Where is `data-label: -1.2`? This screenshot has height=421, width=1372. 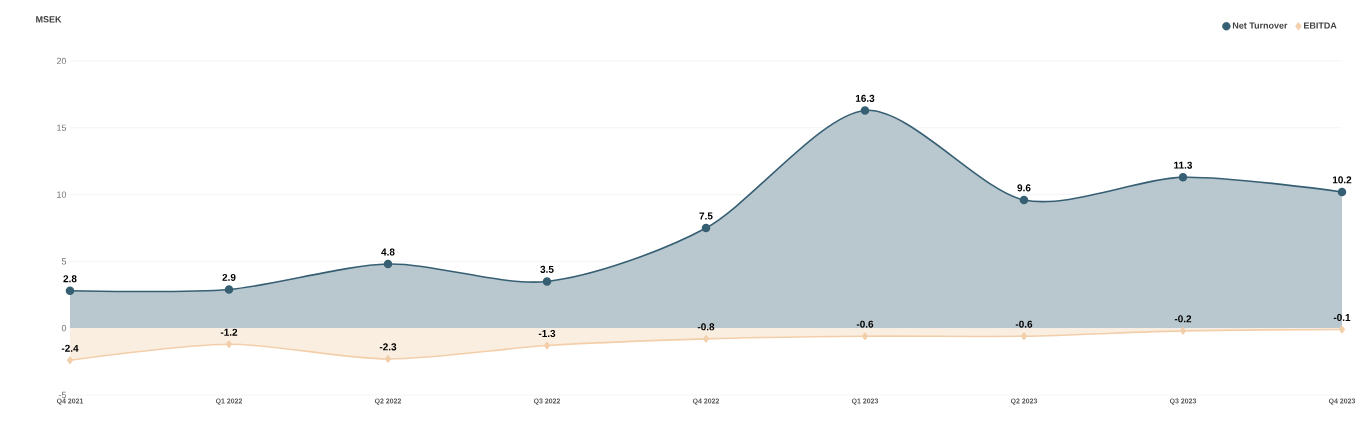
data-label: -1.2 is located at coordinates (229, 332).